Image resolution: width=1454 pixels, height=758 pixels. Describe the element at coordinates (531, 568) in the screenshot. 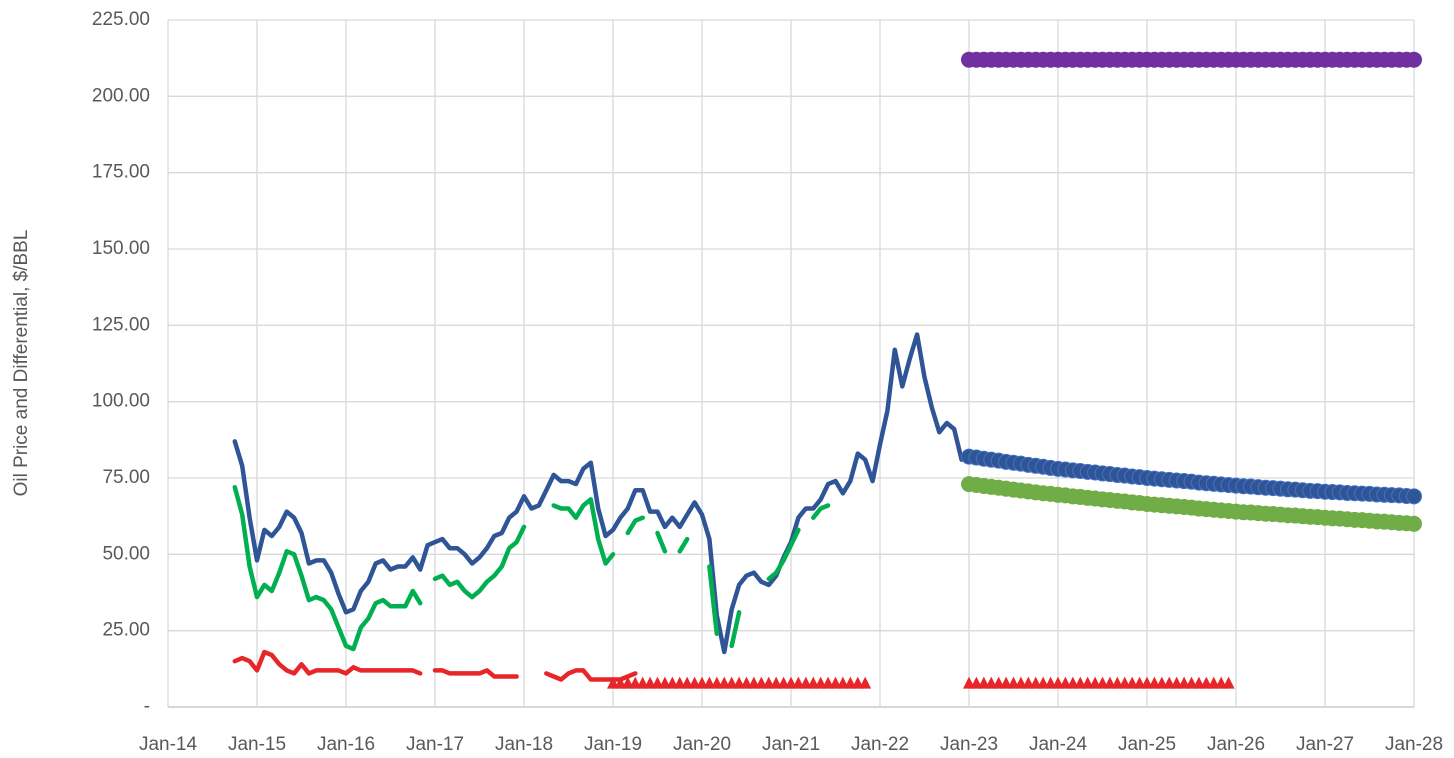

I see `data-line` at that location.